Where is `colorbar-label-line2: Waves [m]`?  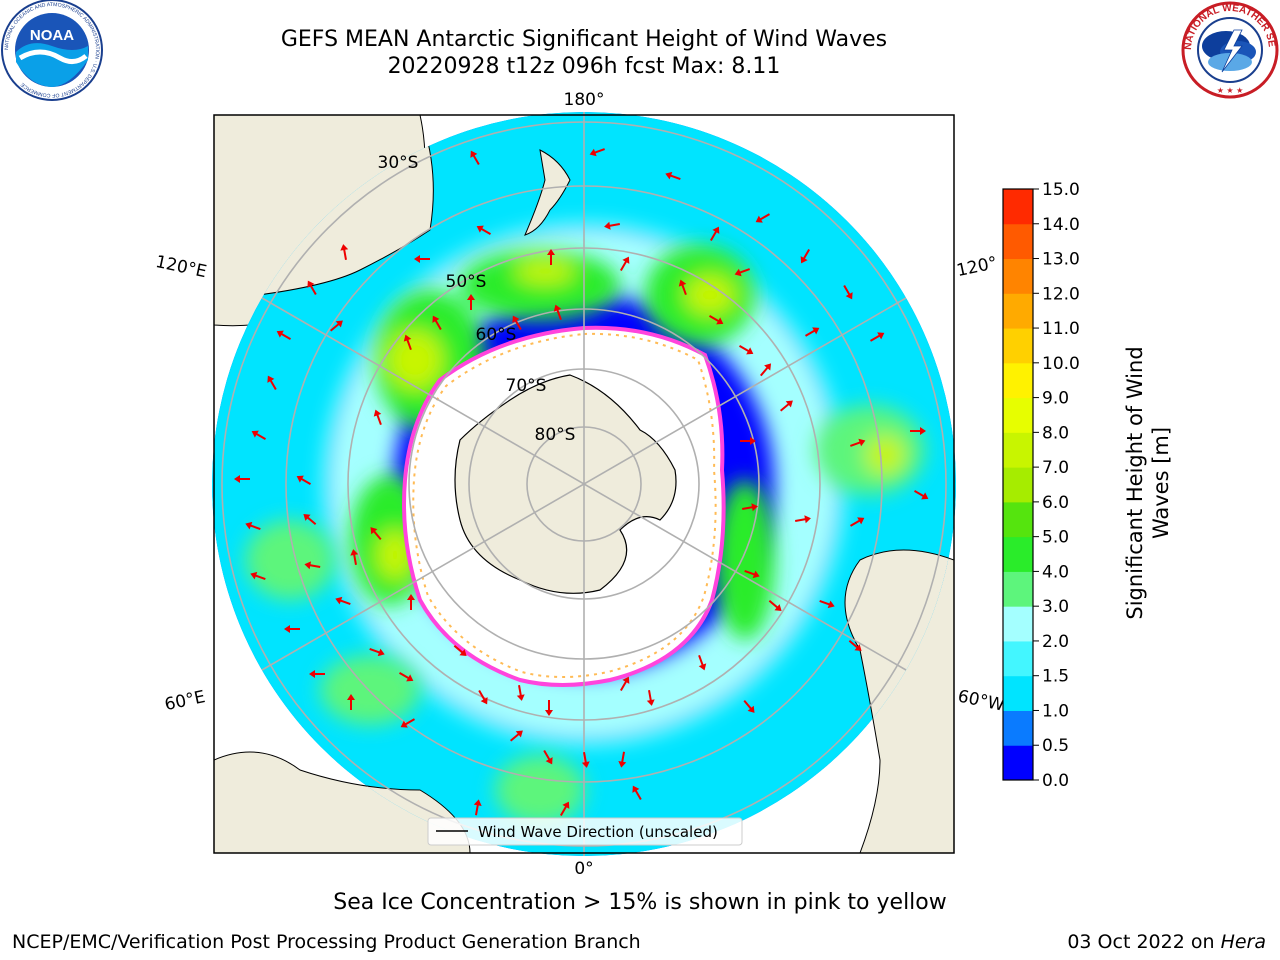
colorbar-label-line2: Waves [m] is located at coordinates (1161, 483).